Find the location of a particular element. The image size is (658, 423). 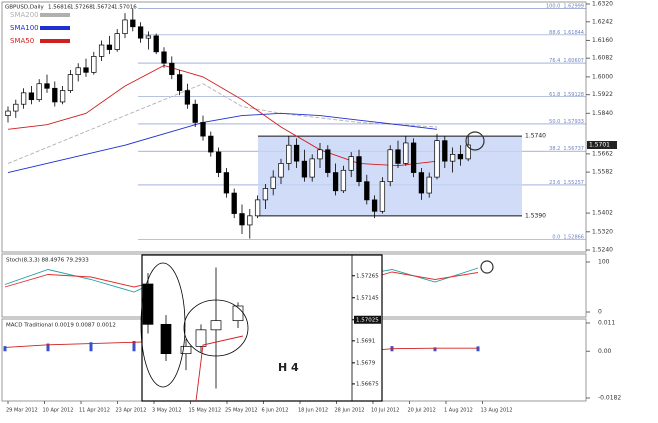

x-tick-label: 15 May 2012 is located at coordinates (205, 411).